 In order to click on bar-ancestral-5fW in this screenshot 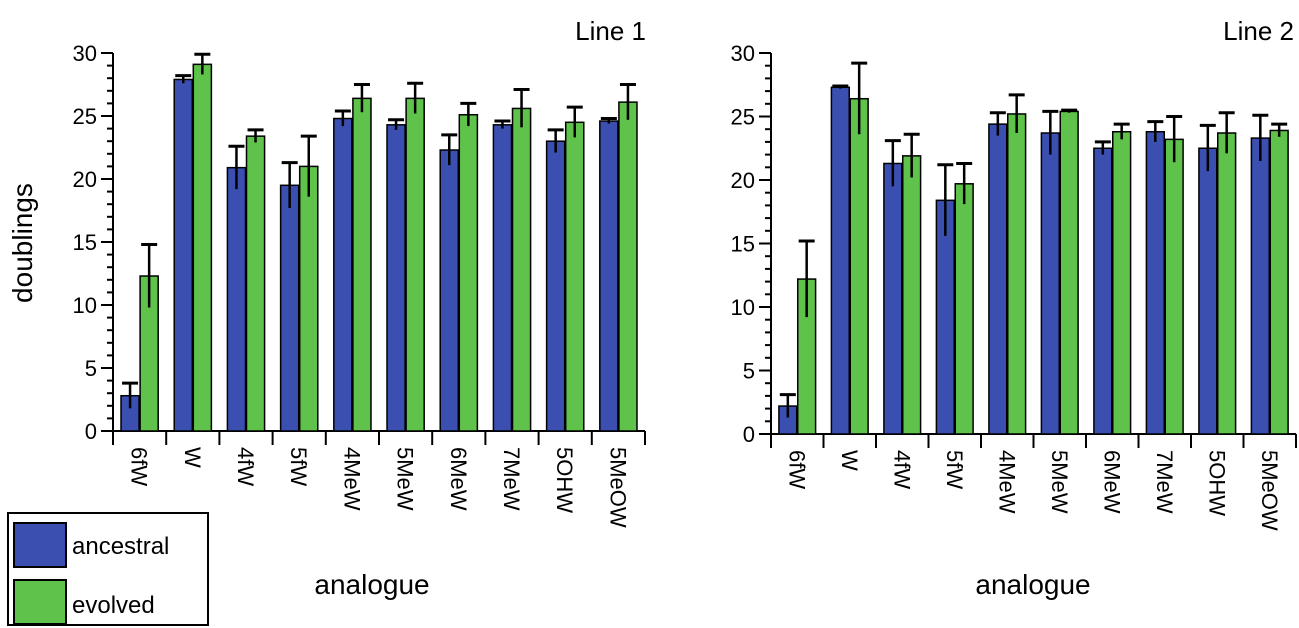, I will do `click(289, 308)`.